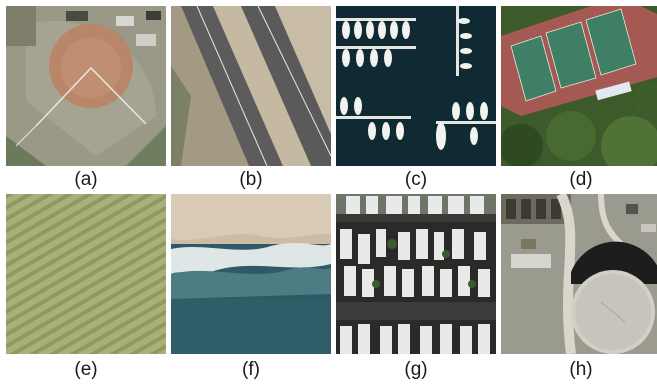 The width and height of the screenshot is (657, 386). What do you see at coordinates (251, 179) in the screenshot?
I see `panel-label: (b)` at bounding box center [251, 179].